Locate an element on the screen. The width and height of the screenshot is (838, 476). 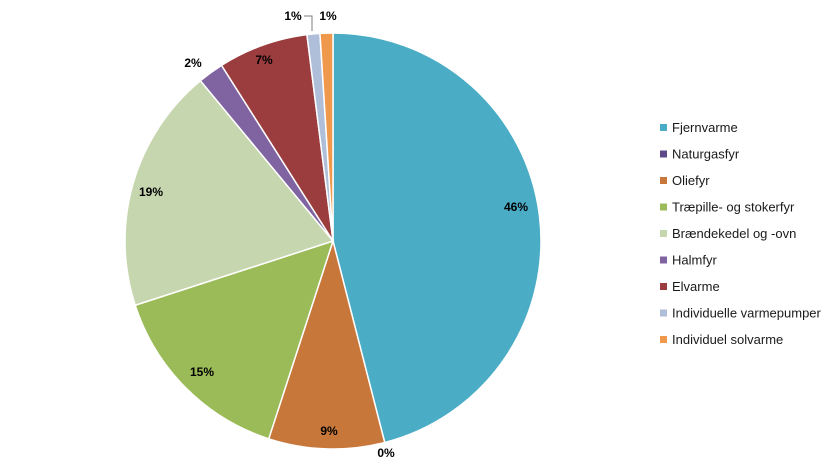
data-label-braendekedel-og-ovn: 19% is located at coordinates (151, 192).